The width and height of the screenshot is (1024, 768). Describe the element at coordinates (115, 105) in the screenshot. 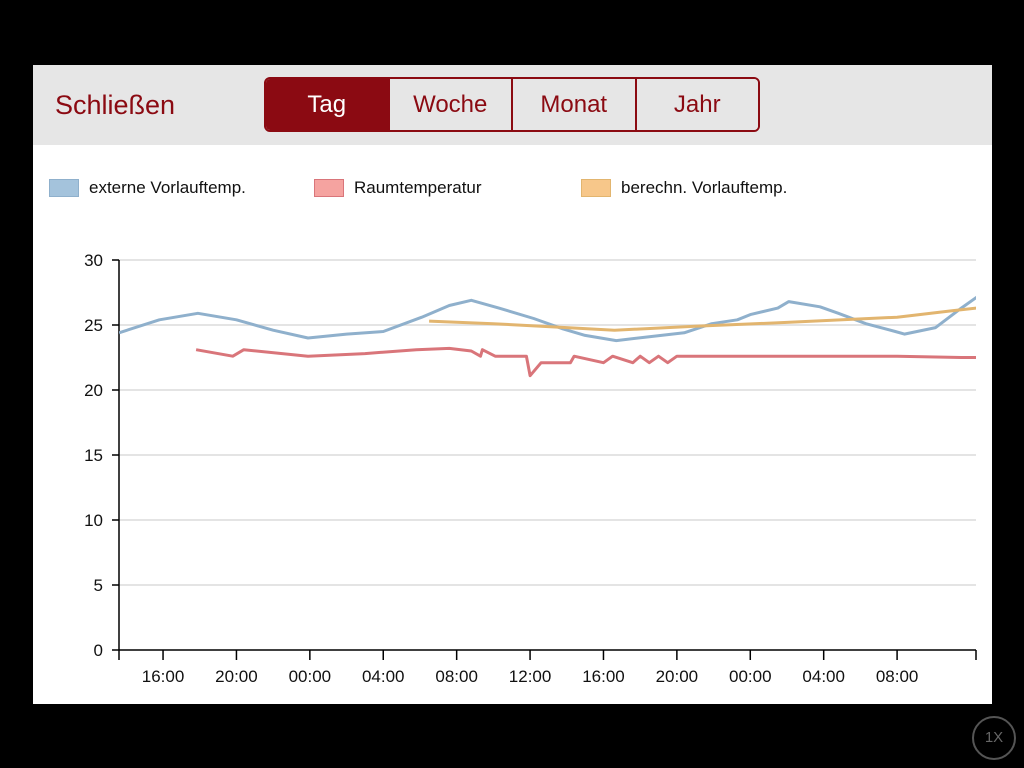

I see `close-button: Schließen` at that location.